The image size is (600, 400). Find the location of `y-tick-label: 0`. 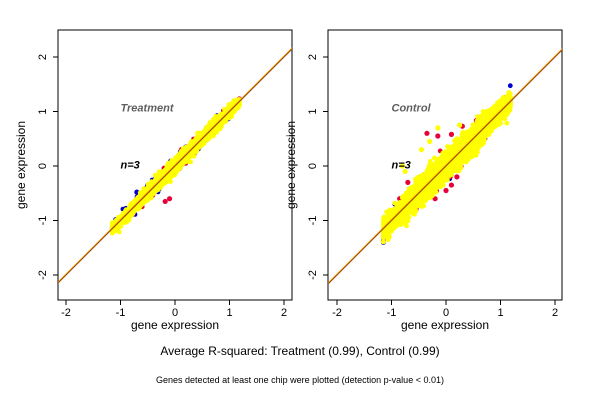

y-tick-label: 0 is located at coordinates (43, 166).